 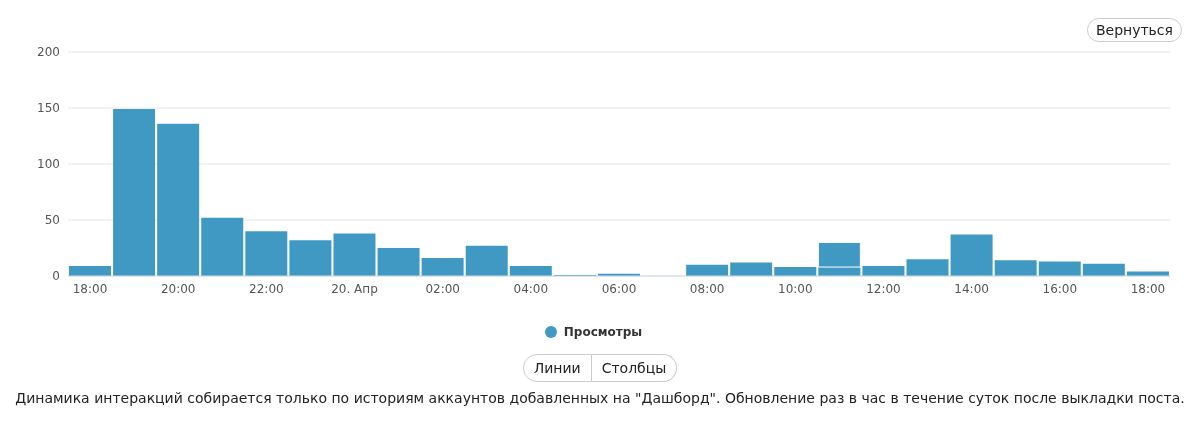 What do you see at coordinates (52, 220) in the screenshot?
I see `y-tick-label: 50` at bounding box center [52, 220].